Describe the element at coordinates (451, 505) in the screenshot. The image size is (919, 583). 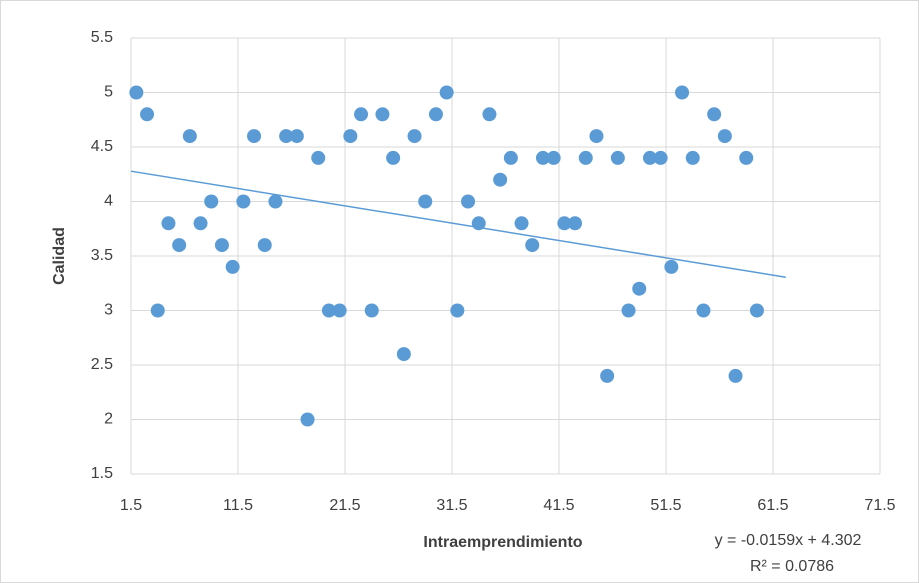
I see `x-tick-label: 31.5` at that location.